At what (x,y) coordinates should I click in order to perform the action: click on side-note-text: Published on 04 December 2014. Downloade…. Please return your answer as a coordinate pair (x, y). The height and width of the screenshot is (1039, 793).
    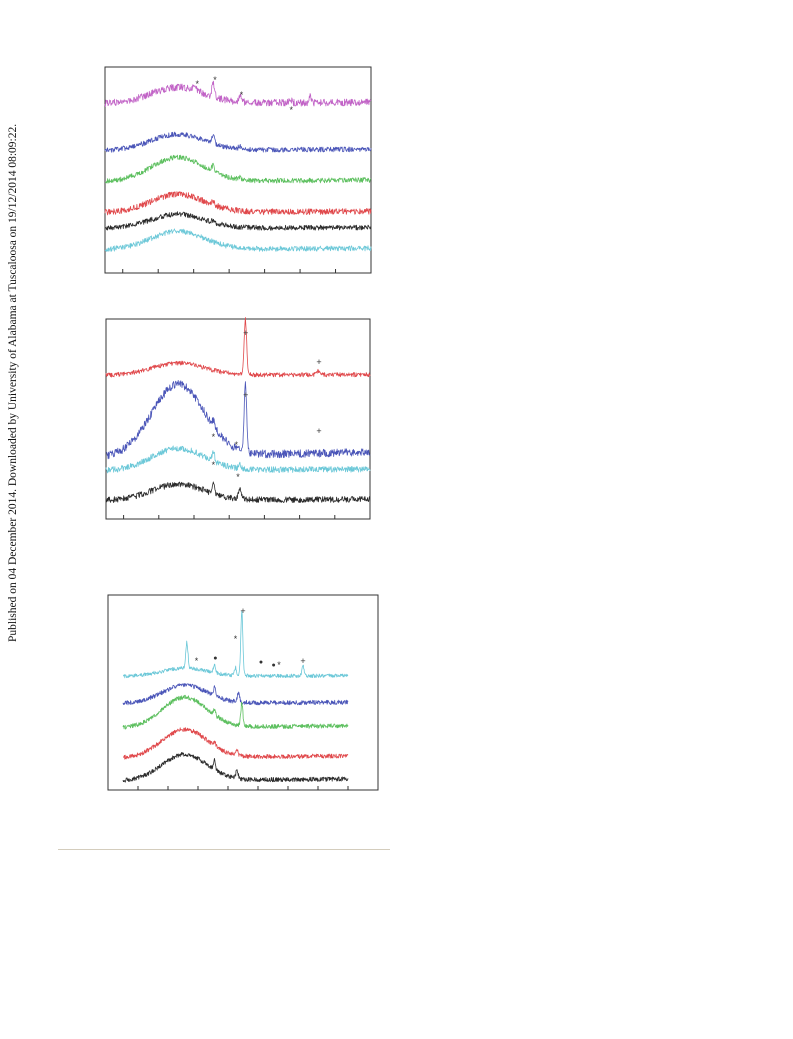
    Looking at the image, I should click on (13, 383).